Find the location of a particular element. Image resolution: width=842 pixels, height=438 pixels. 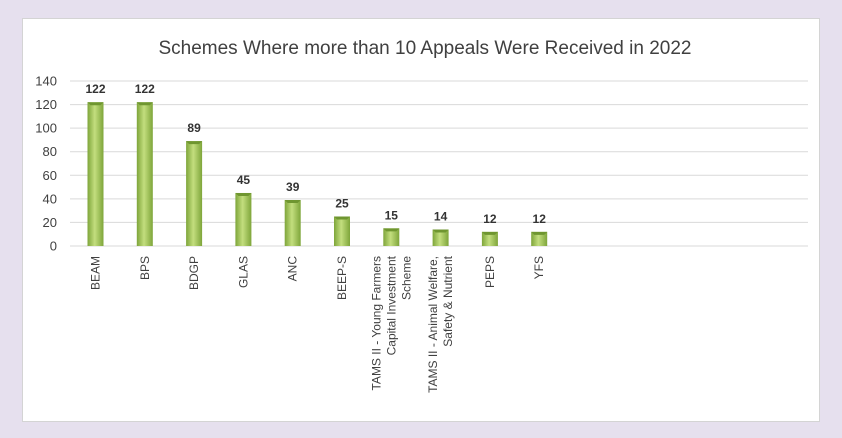

x-tick-label: Safety & Nutrient is located at coordinates (448, 300).